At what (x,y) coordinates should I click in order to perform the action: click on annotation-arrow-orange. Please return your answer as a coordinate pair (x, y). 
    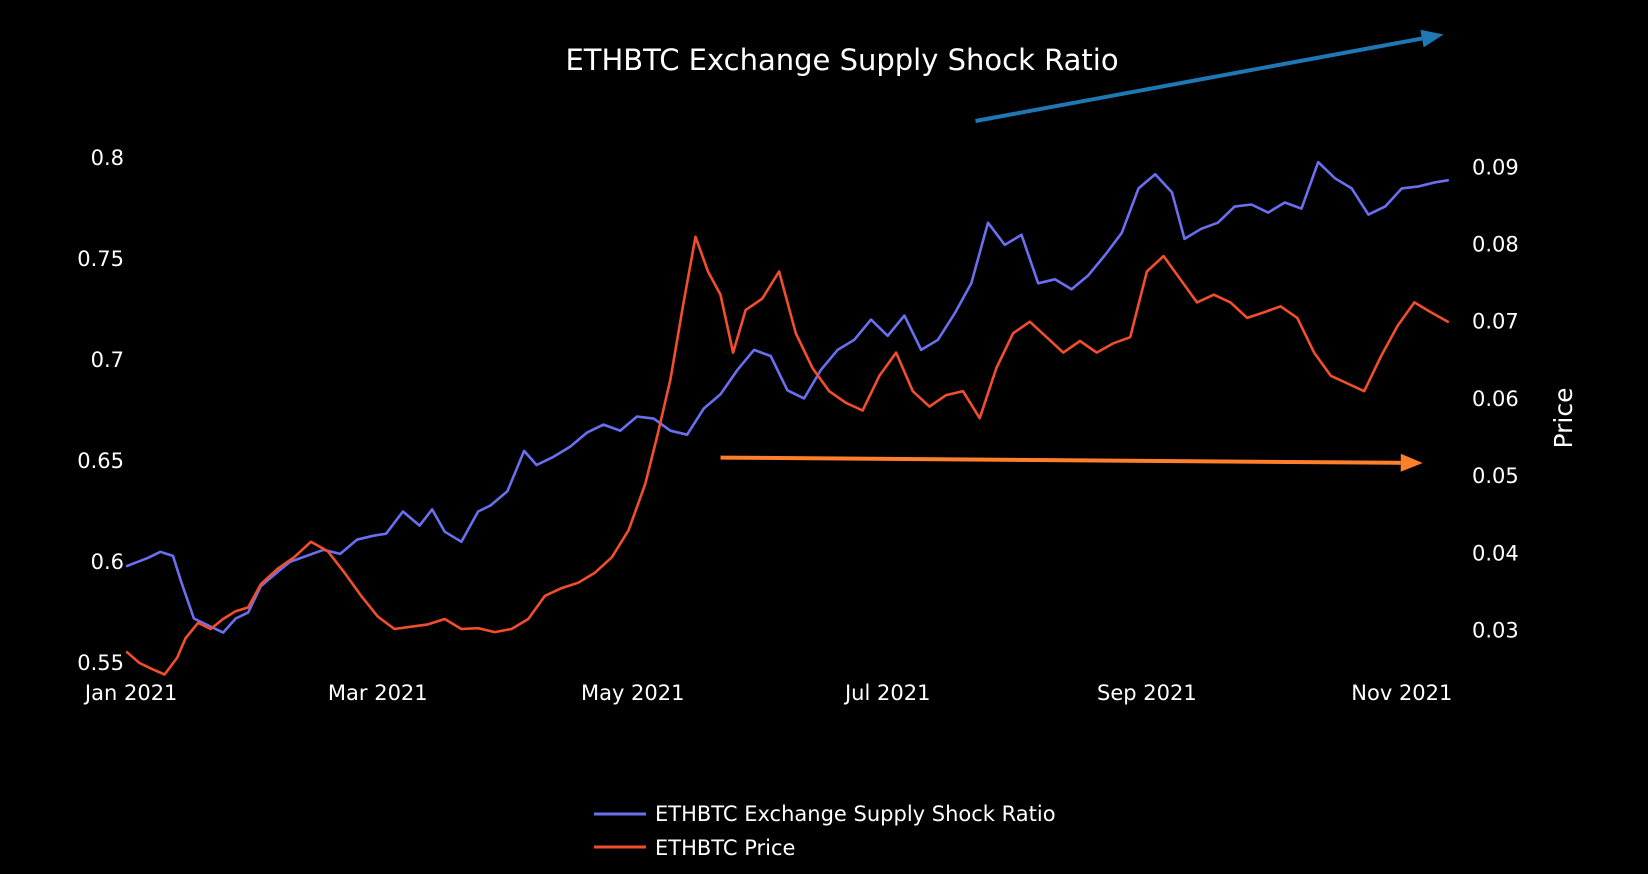
    Looking at the image, I should click on (1060, 460).